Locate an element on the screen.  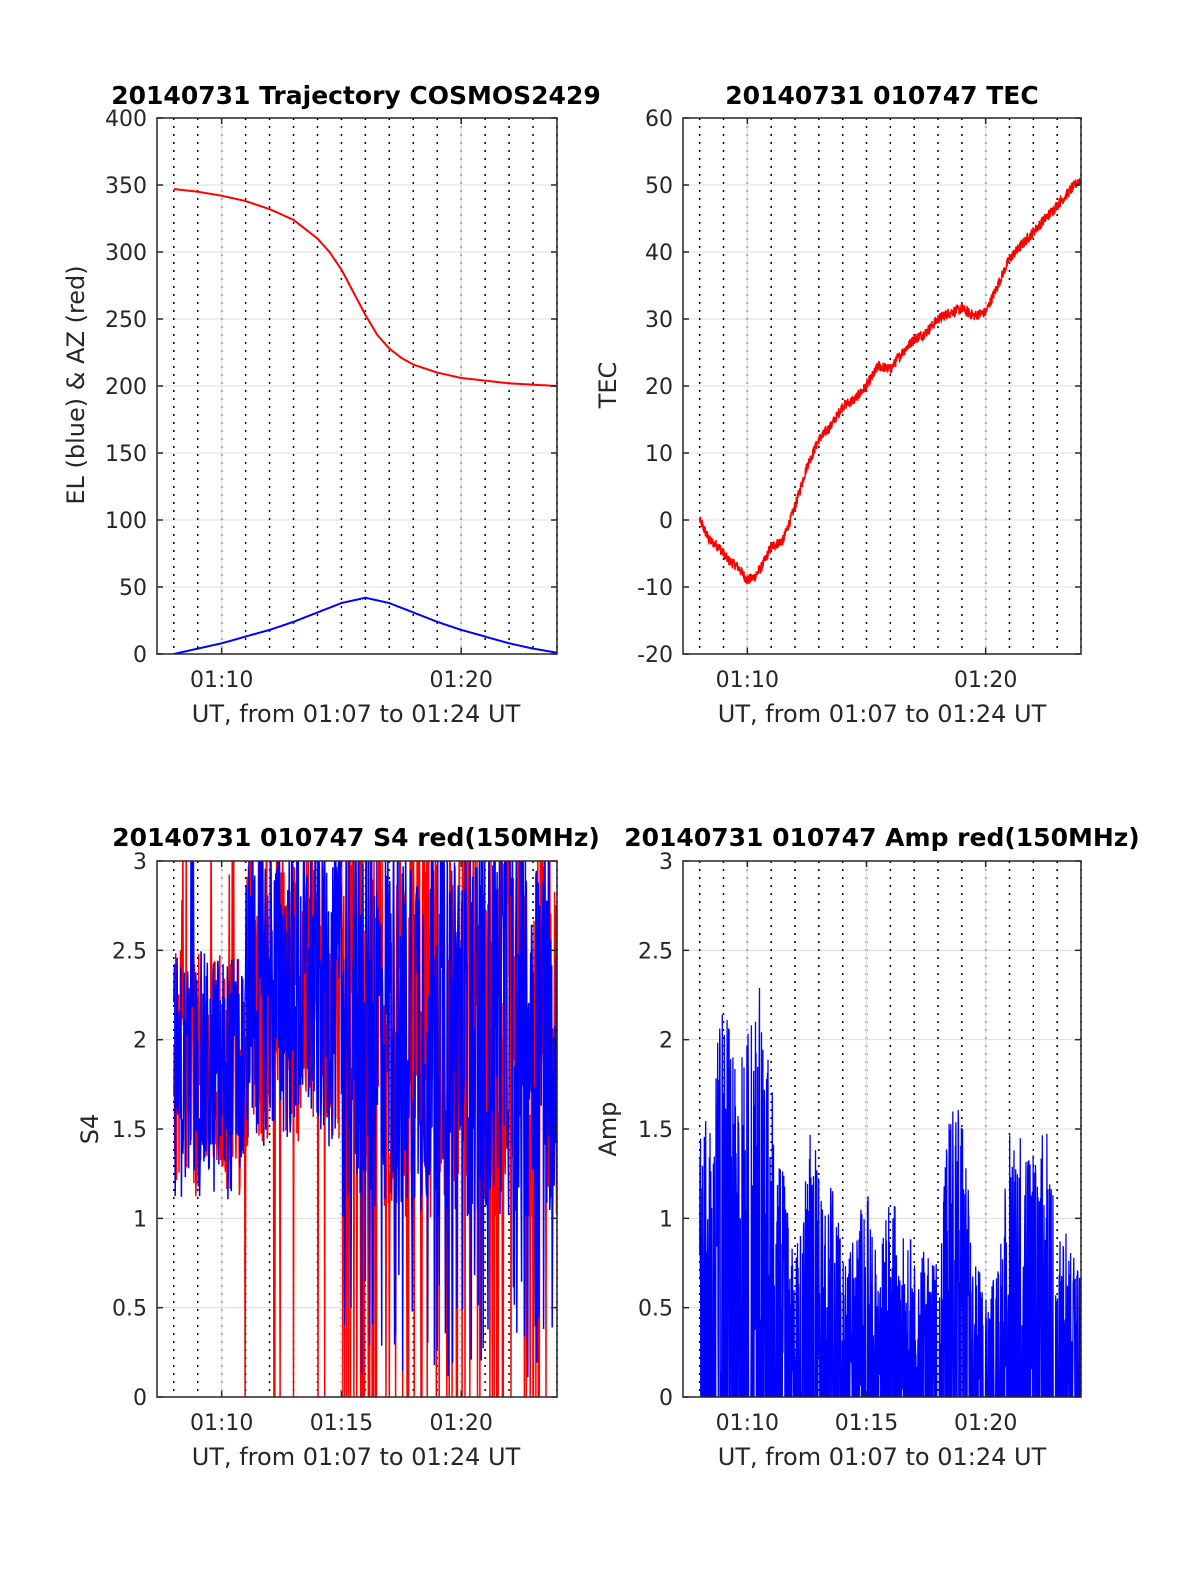
y-tick-label: 200 is located at coordinates (126, 387).